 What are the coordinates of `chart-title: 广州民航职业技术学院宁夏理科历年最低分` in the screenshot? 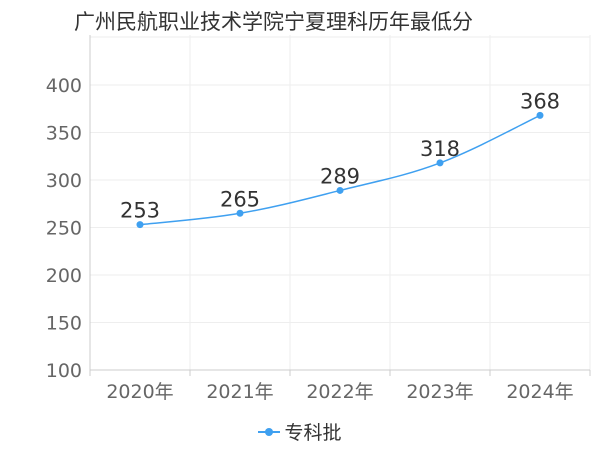 It's located at (273, 22).